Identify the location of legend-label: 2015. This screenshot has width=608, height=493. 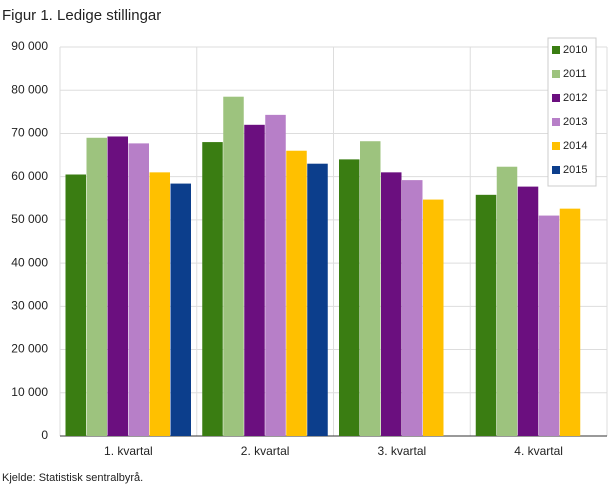
(575, 170).